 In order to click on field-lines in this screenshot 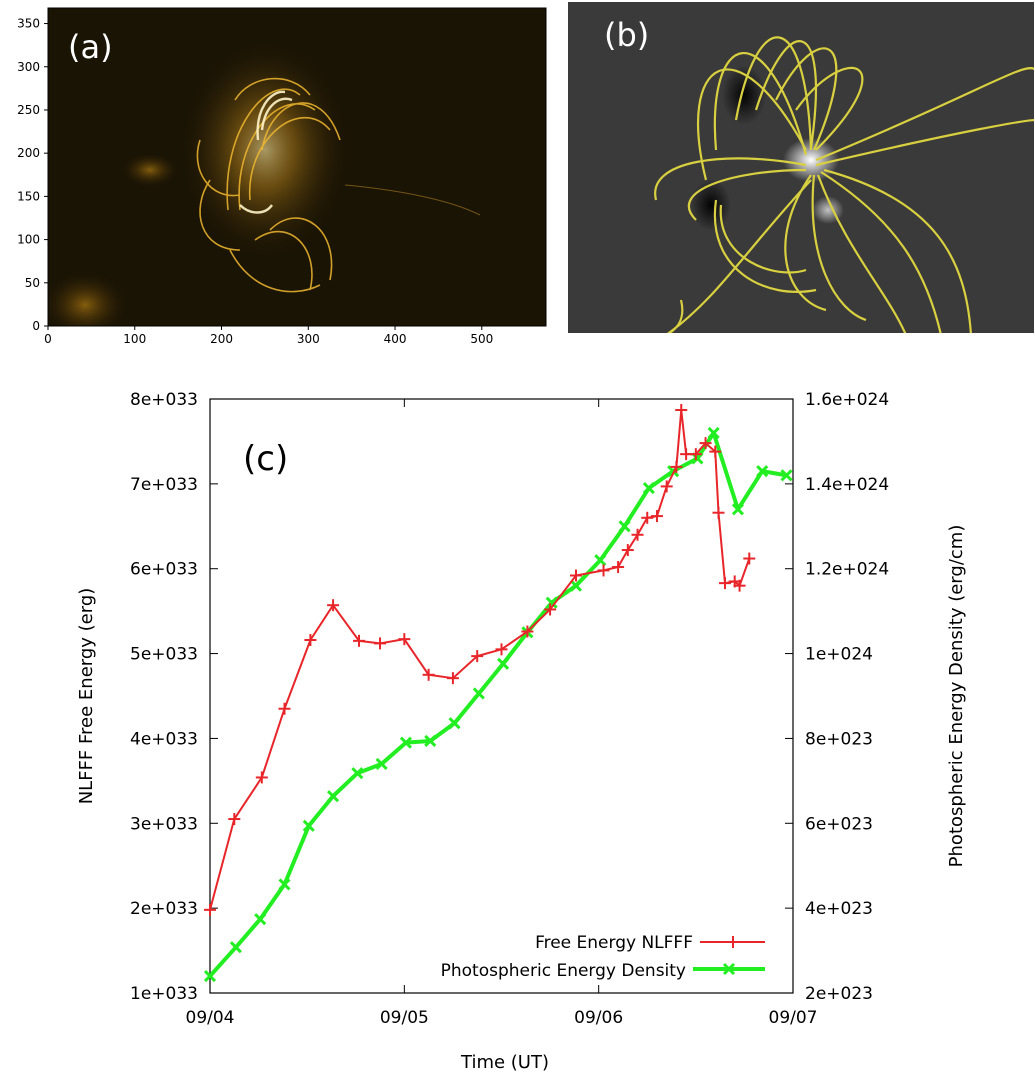, I will do `click(844, 184)`.